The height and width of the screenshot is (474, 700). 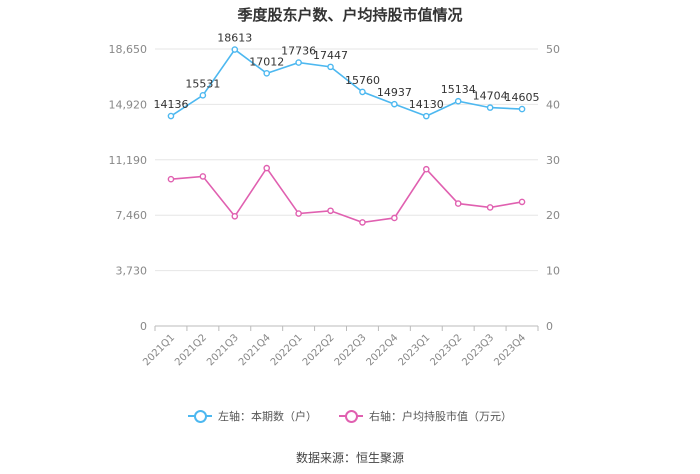 What do you see at coordinates (553, 49) in the screenshot?
I see `y-right-tick-label: 50` at bounding box center [553, 49].